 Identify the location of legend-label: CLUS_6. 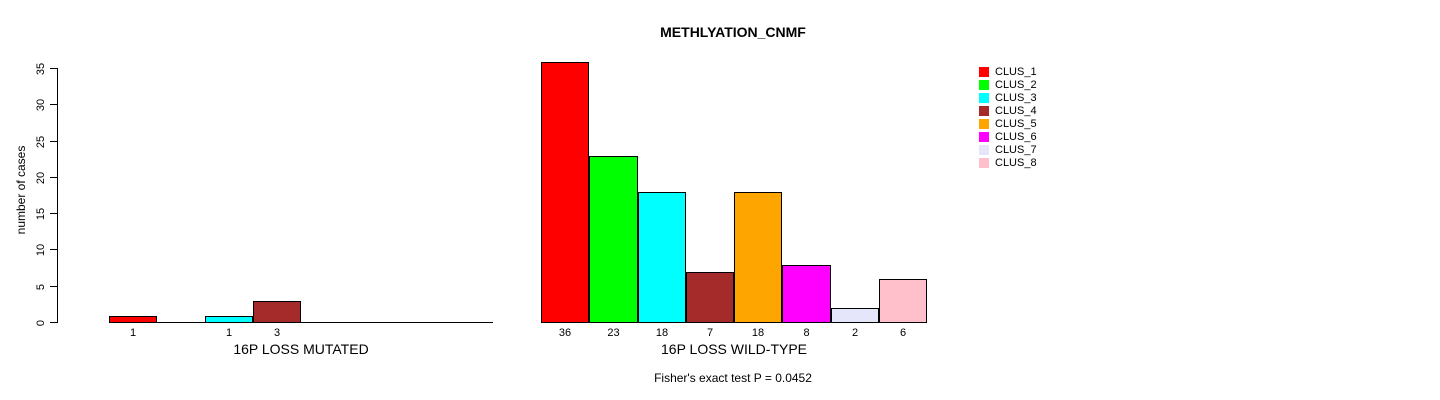
(1016, 137).